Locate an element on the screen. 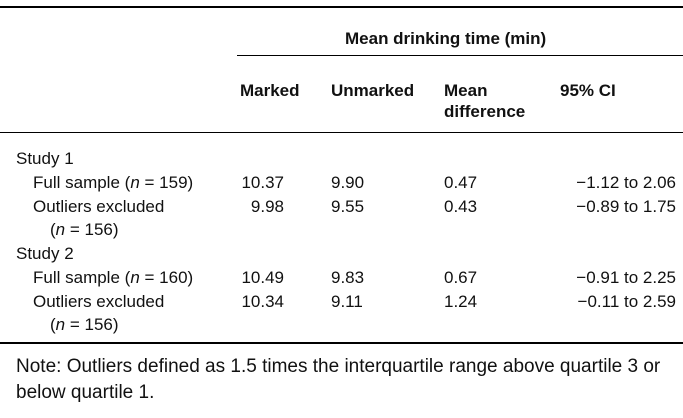 This screenshot has height=418, width=683. row-label: Full sample (n = 159) is located at coordinates (113, 182).